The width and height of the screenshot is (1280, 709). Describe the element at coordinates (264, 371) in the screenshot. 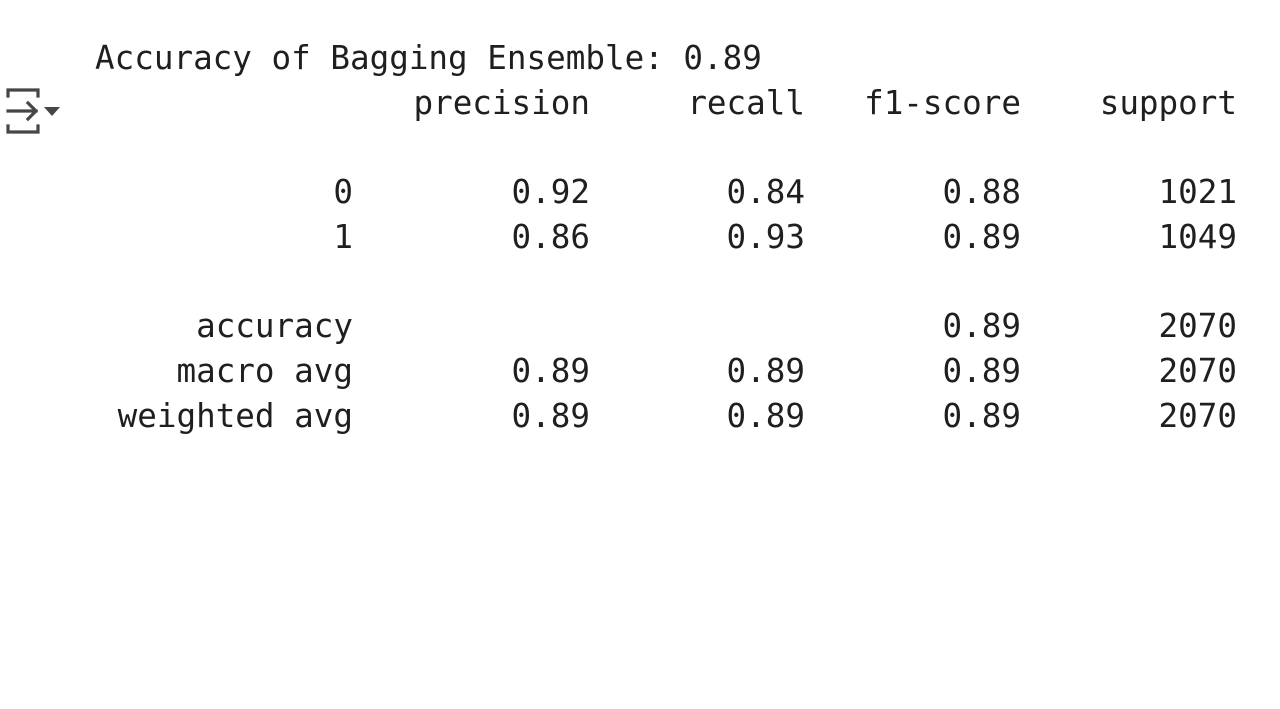

I see `row-label: macro avg` at that location.